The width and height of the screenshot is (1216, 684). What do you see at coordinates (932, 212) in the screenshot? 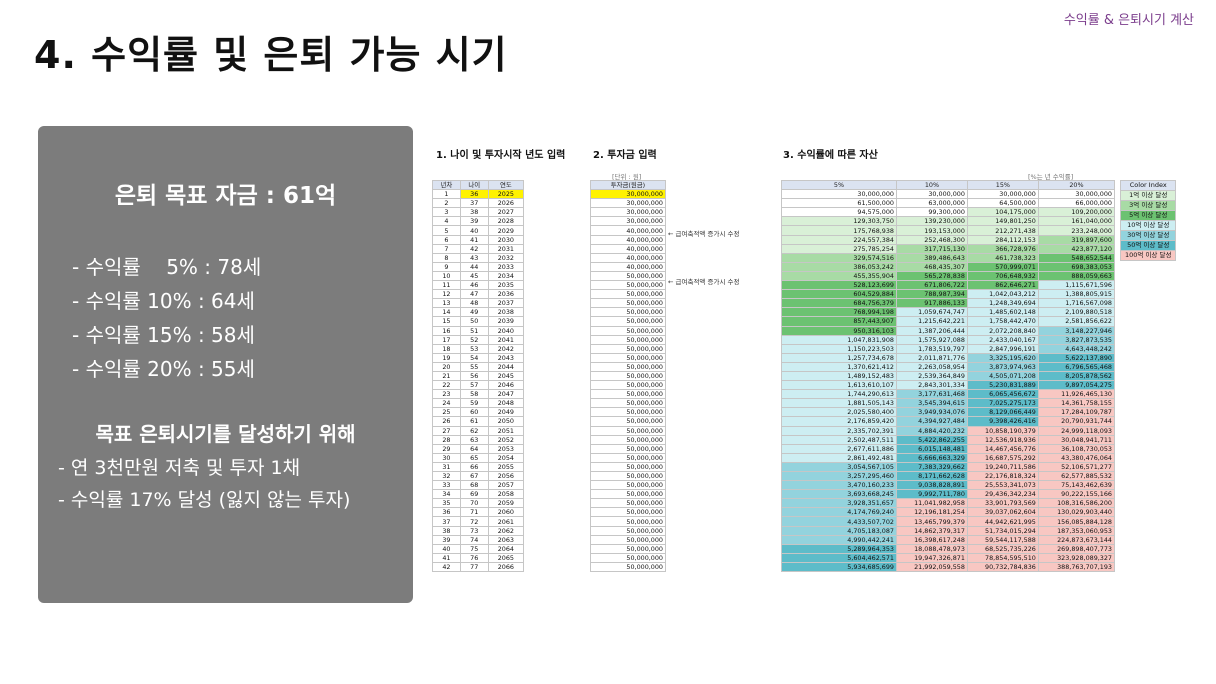
I see `table-cell: 99,300,000` at bounding box center [932, 212].